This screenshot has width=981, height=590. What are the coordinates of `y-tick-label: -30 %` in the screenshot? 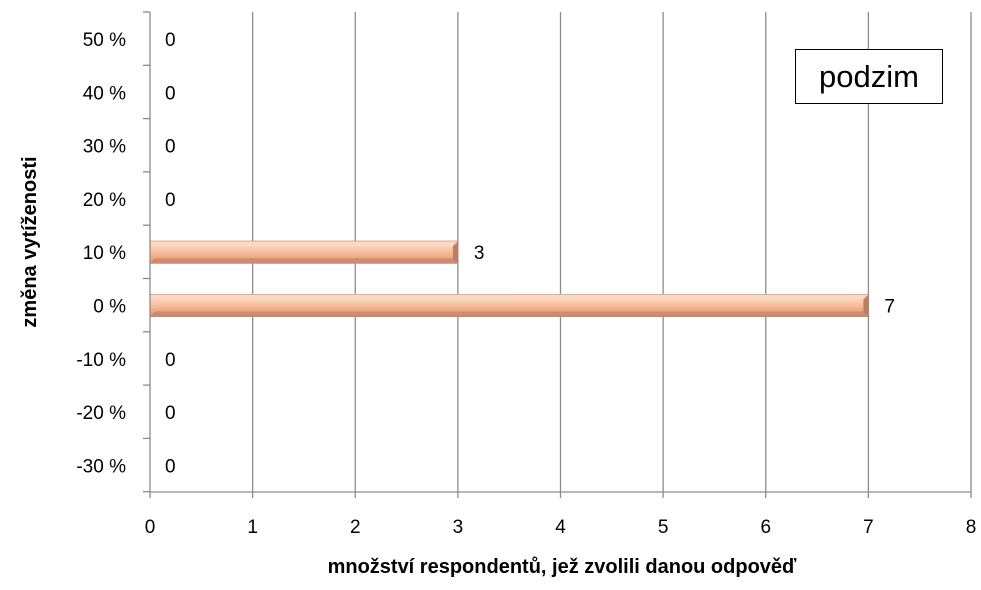 It's located at (101, 466).